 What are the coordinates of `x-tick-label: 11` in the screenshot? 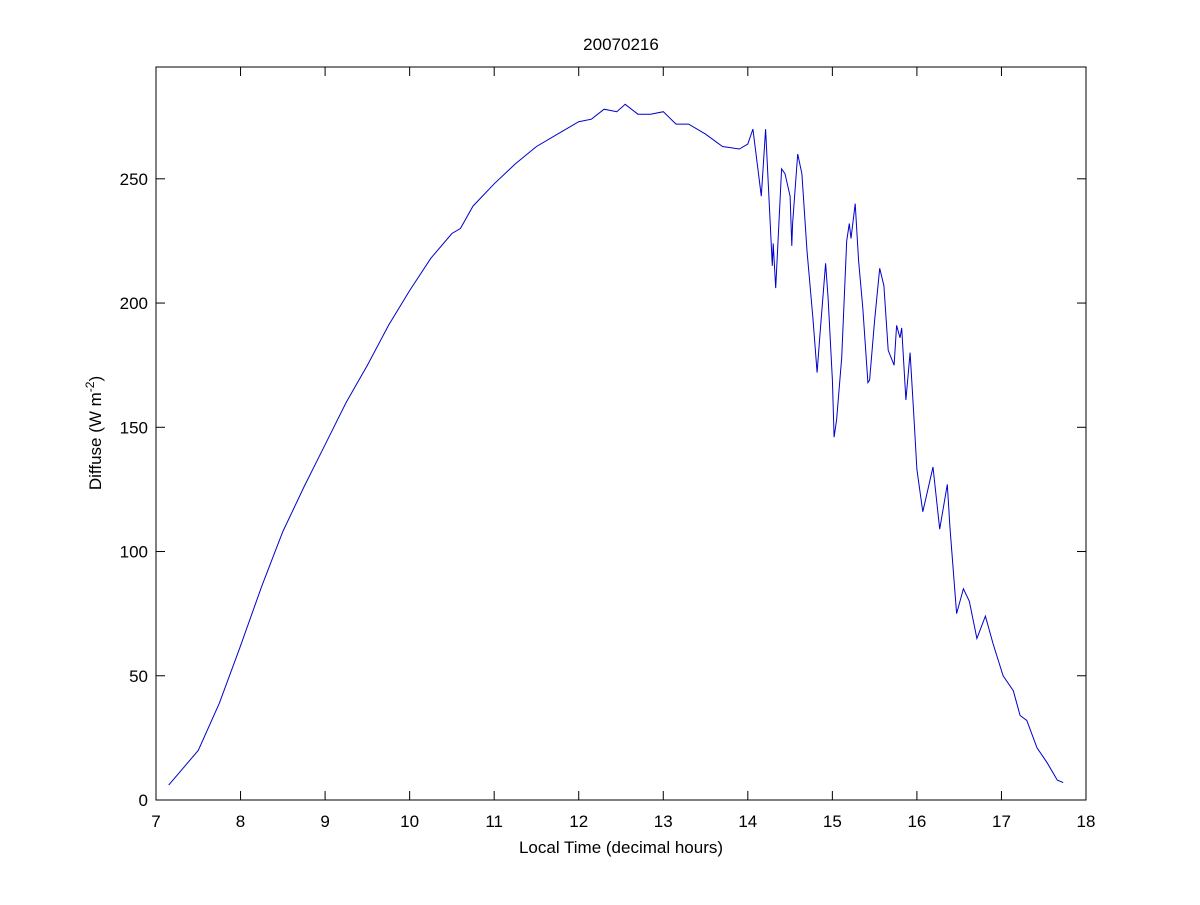 It's located at (494, 821).